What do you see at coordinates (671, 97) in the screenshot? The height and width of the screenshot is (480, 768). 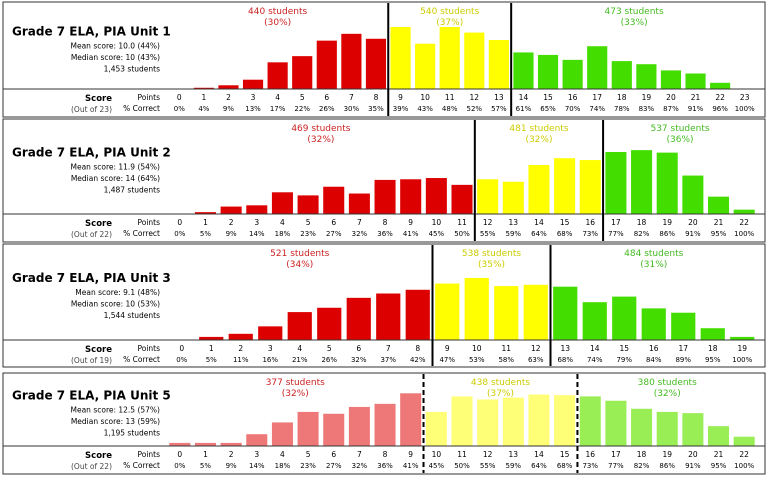 I see `tick-label-points: 20` at bounding box center [671, 97].